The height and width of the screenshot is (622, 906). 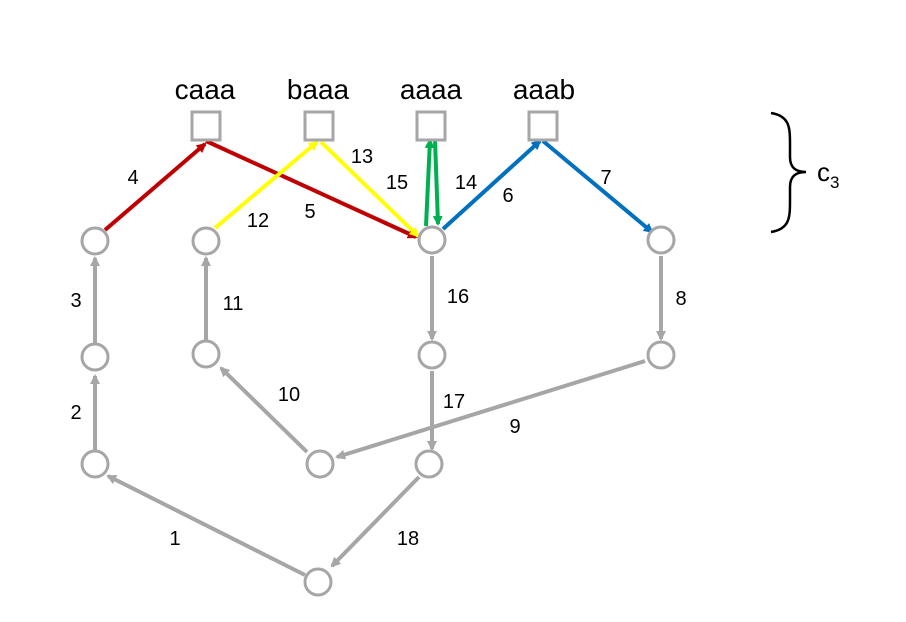 I want to click on edge-label-4: 4, so click(x=132, y=178).